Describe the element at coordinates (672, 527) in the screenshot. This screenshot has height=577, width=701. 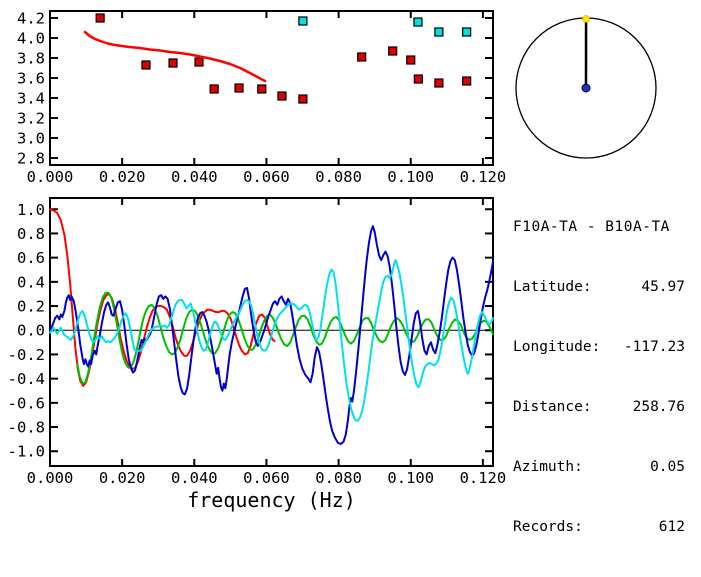
I see `records-value: 612` at that location.